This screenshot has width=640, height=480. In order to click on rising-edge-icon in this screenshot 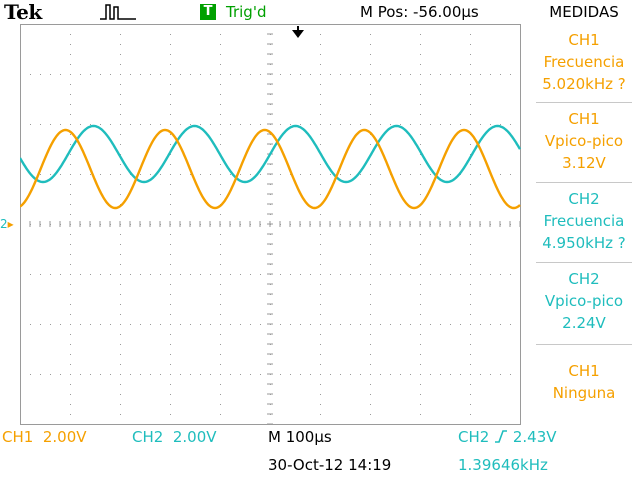, I will do `click(501, 436)`.